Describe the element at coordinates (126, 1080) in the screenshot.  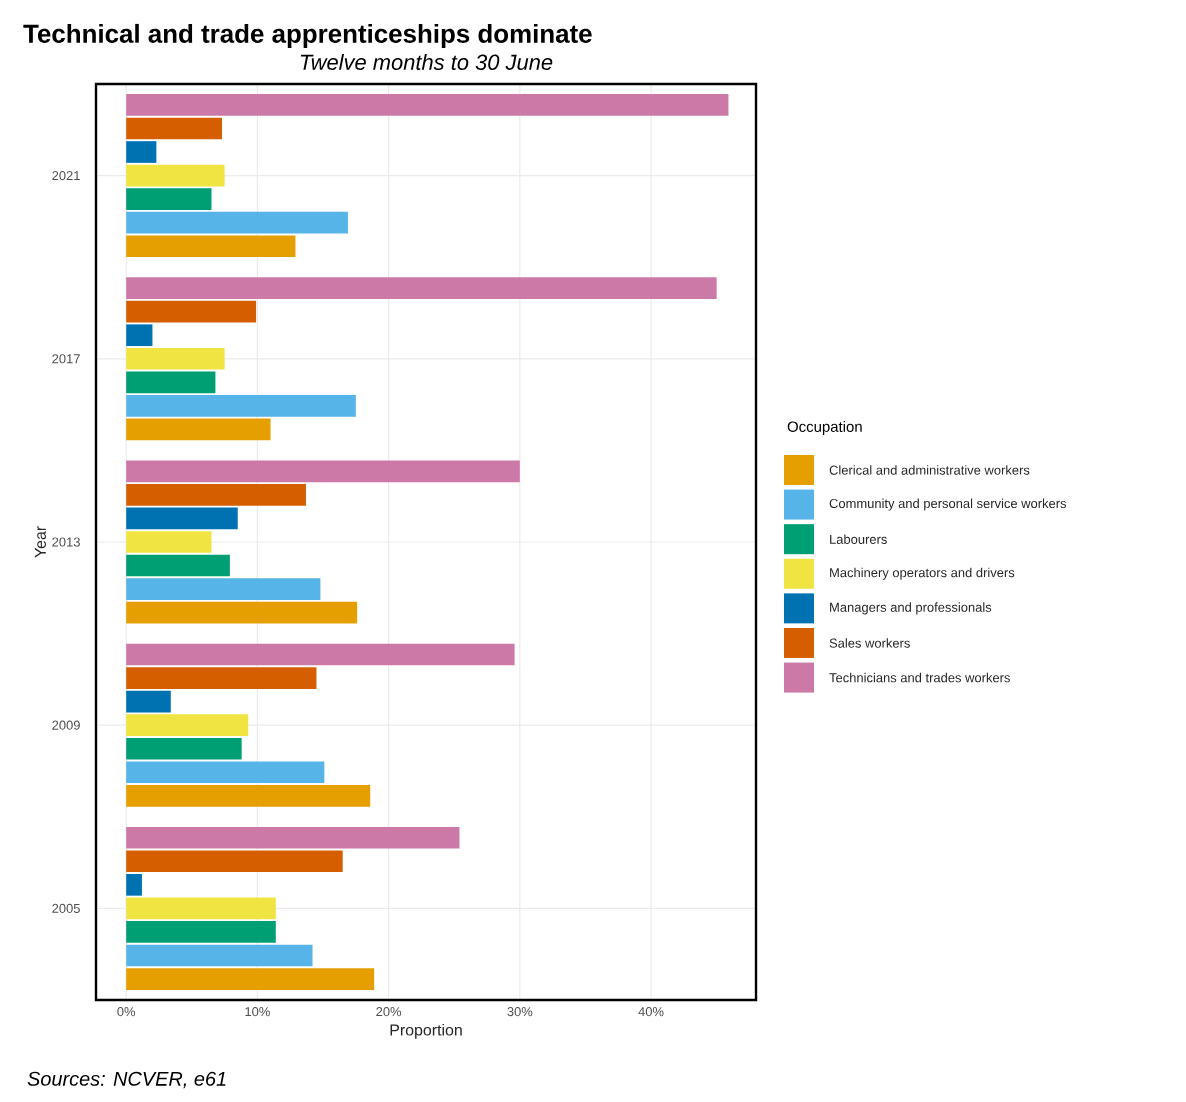
I see `source-note: Sources: NCVER, e61` at that location.